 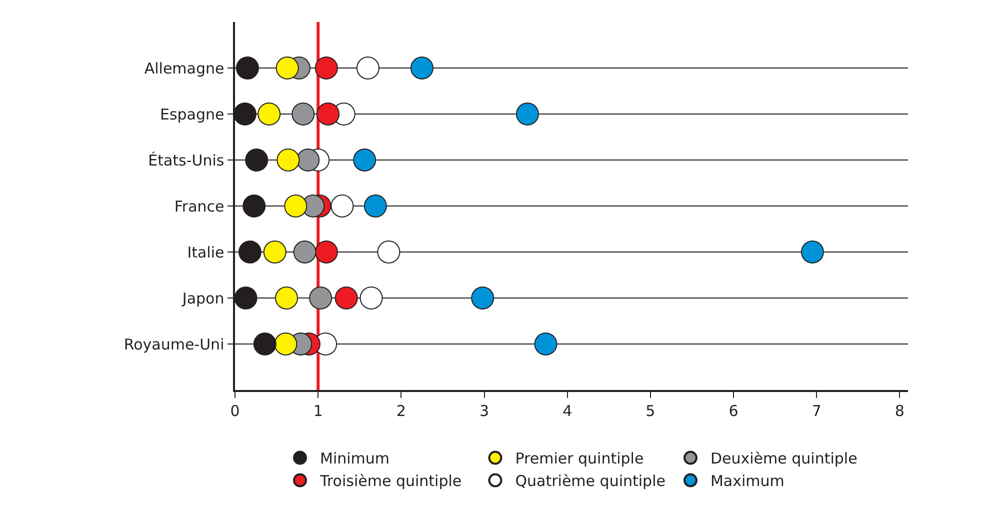 I want to click on x-tick-label: 2, so click(x=401, y=411).